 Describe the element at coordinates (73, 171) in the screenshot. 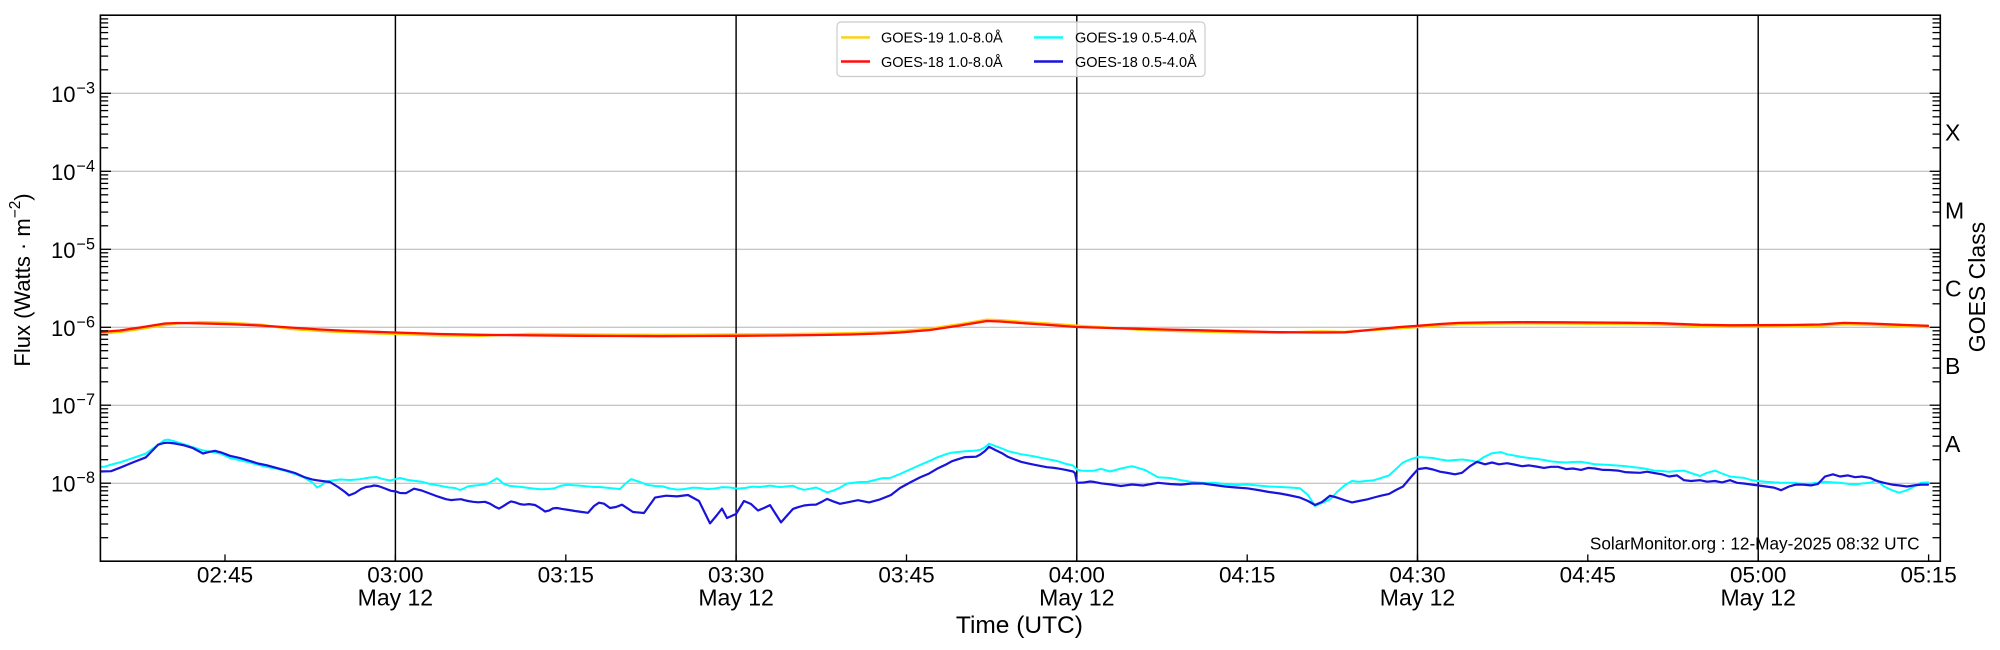

I see `svg-text: 10⁻⁴` at that location.